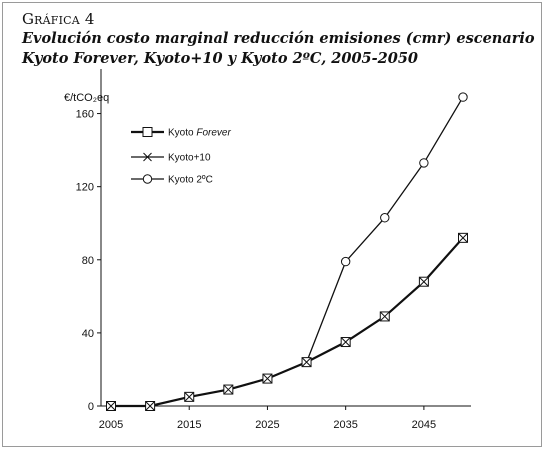 The image size is (546, 451). What do you see at coordinates (85, 115) in the screenshot?
I see `y-tick-label: 160` at bounding box center [85, 115].